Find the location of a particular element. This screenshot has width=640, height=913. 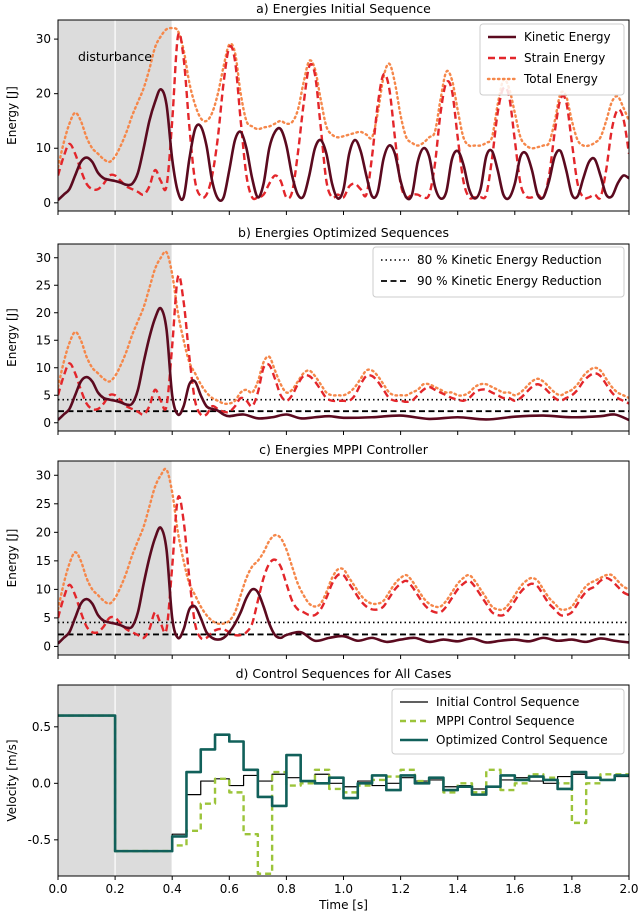

y-tick-label: 0.5 is located at coordinates (41, 727).